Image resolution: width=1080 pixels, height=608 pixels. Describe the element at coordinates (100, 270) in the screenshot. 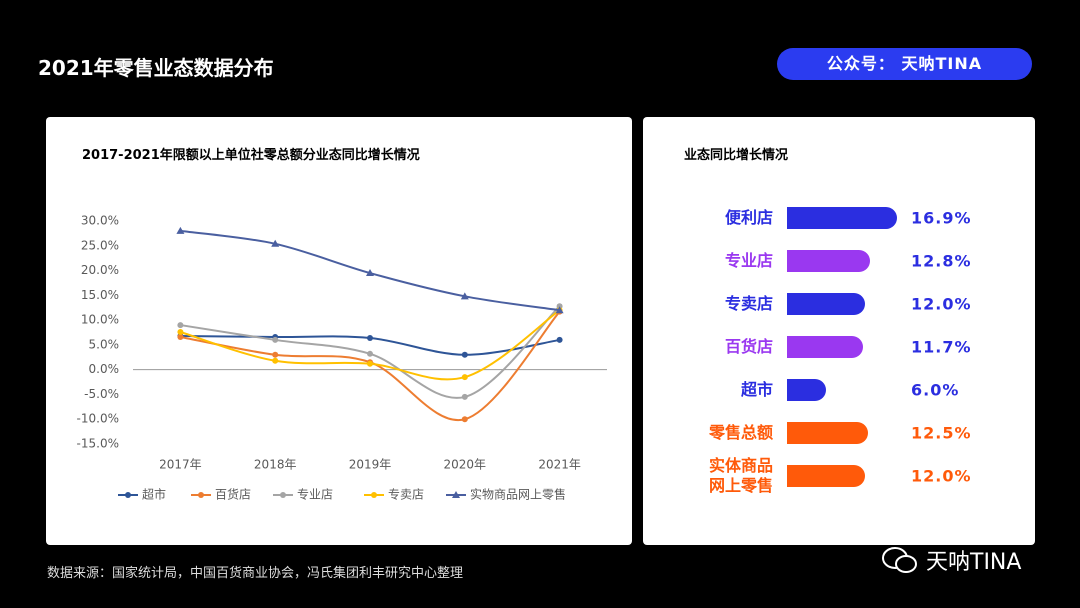

I see `y-tick-label: 20.0%` at that location.